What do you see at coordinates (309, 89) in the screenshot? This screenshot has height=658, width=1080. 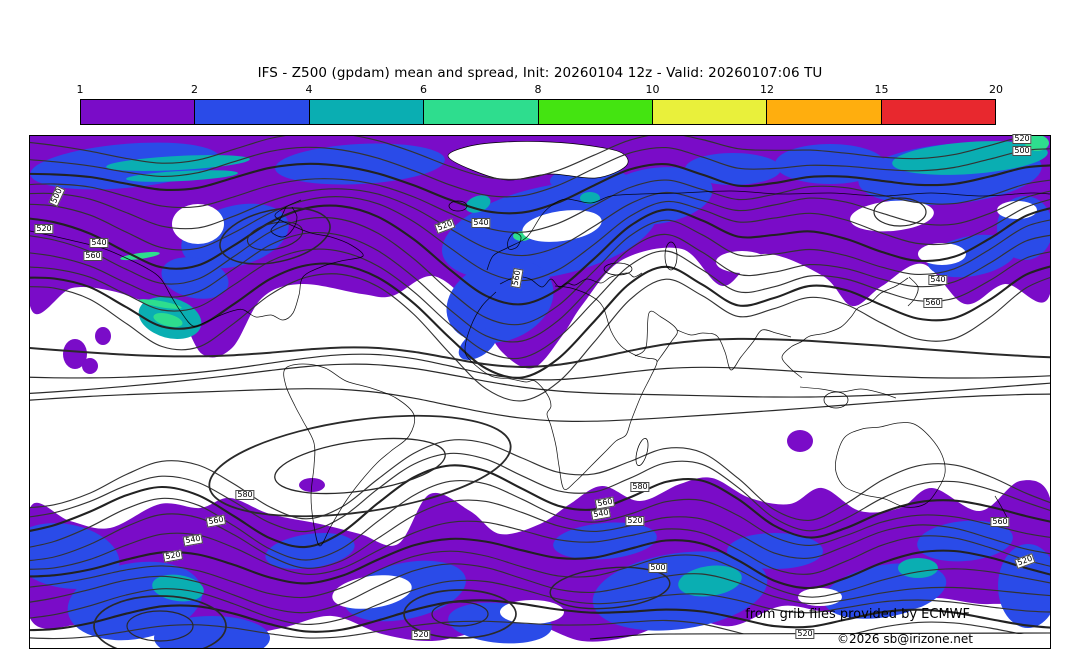 I see `colorbar-tick-label: 4` at bounding box center [309, 89].